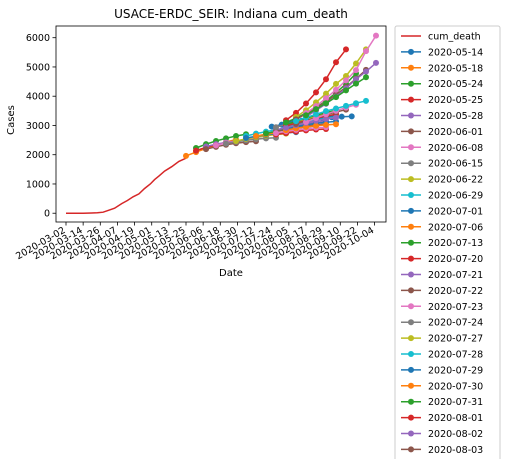  I want to click on y-tick-label: 0, so click(47, 214).